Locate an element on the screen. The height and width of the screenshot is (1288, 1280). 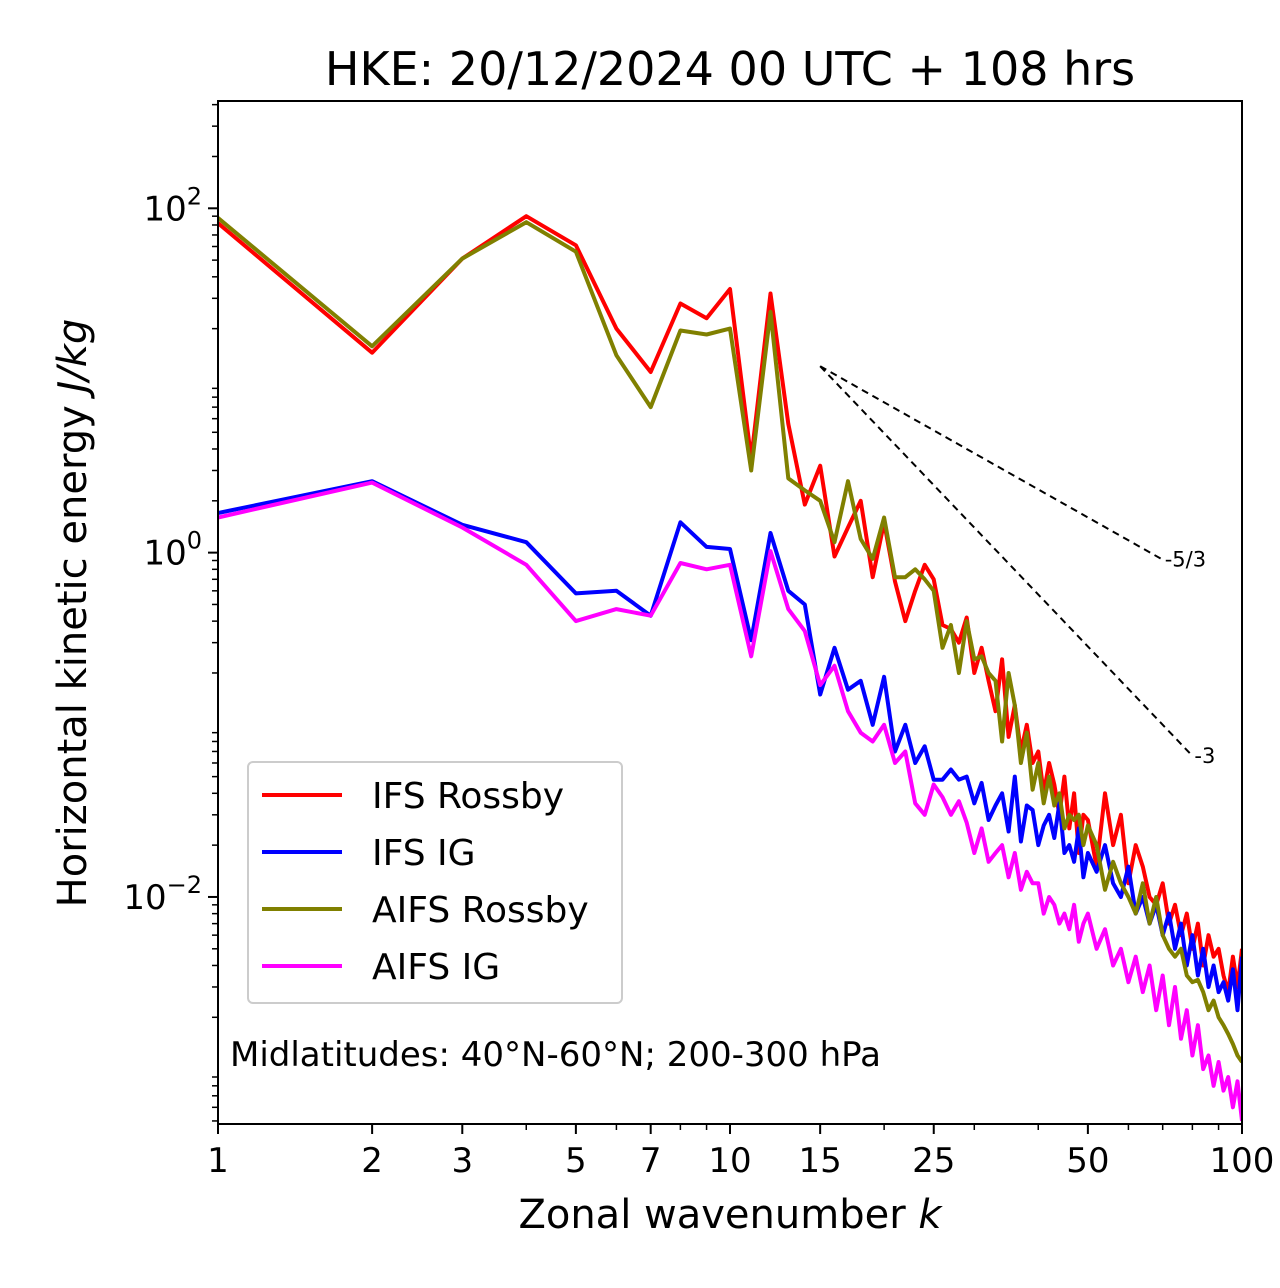
y-tick-label: 10⁰ is located at coordinates (172, 550).